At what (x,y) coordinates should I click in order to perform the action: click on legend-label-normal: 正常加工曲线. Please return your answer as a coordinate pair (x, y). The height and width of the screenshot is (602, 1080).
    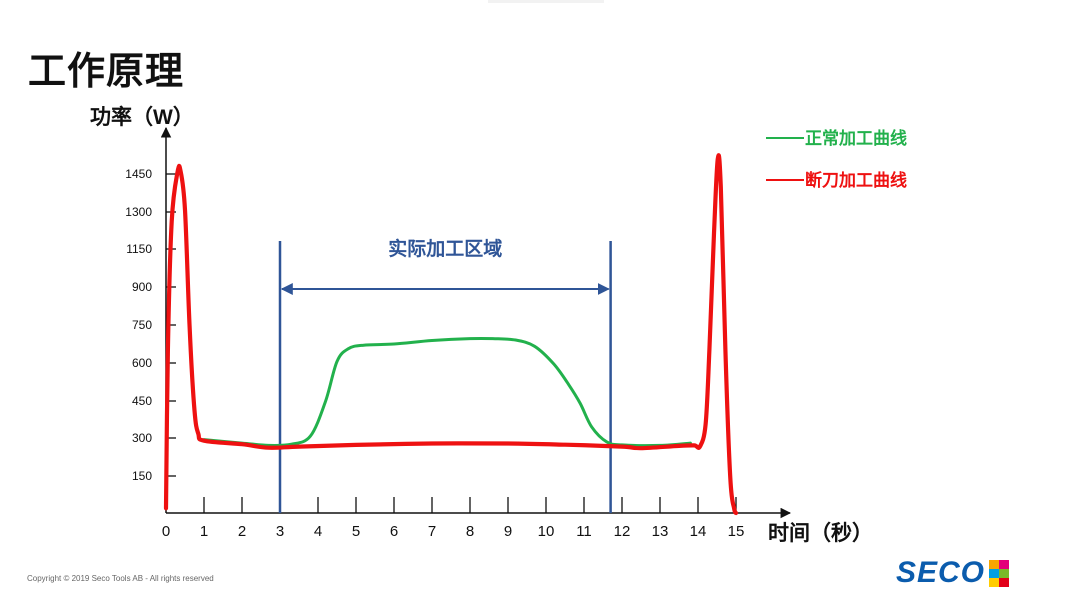
    Looking at the image, I should click on (856, 138).